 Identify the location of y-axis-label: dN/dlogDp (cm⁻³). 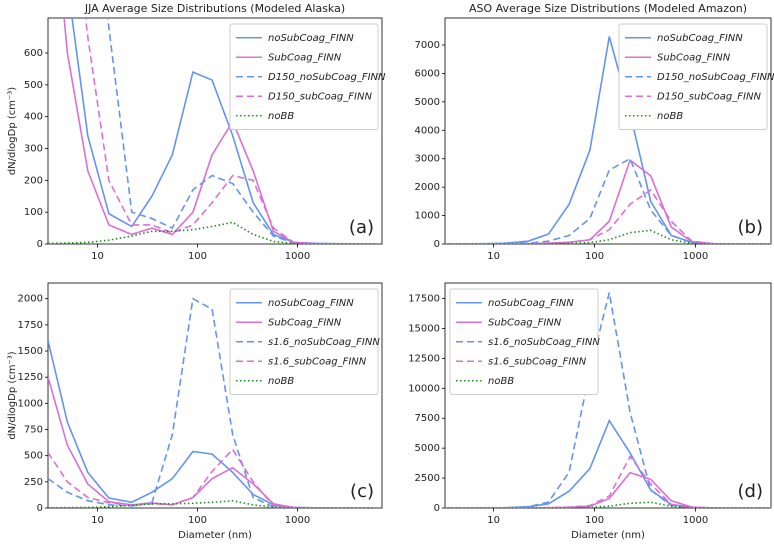
(12, 395).